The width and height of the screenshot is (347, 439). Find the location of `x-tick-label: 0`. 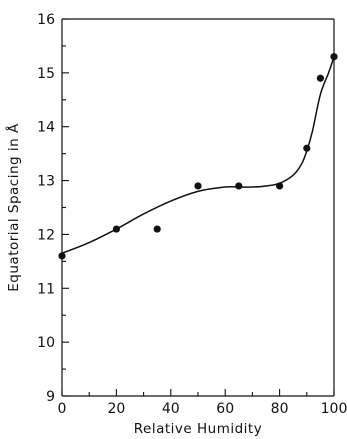

x-tick-label: 0 is located at coordinates (62, 409).